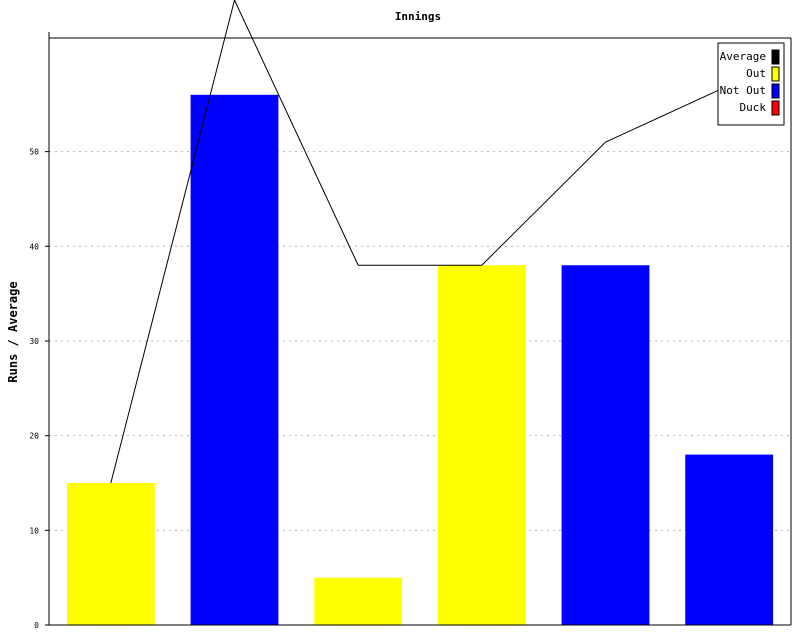 The width and height of the screenshot is (800, 640). I want to click on y-tick-label: 50, so click(34, 152).